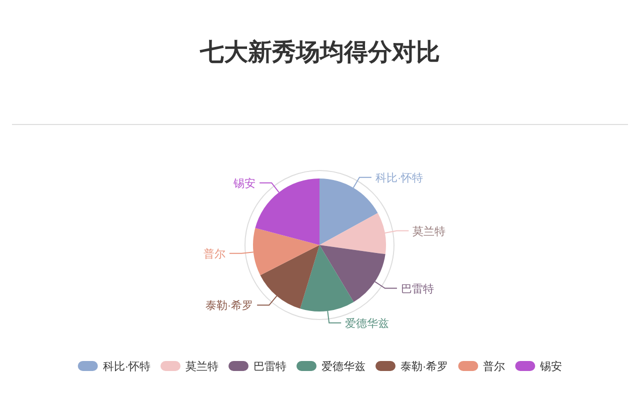 This screenshot has width=640, height=398. I want to click on chart-title: 七大新秀场均得分对比, so click(319, 52).